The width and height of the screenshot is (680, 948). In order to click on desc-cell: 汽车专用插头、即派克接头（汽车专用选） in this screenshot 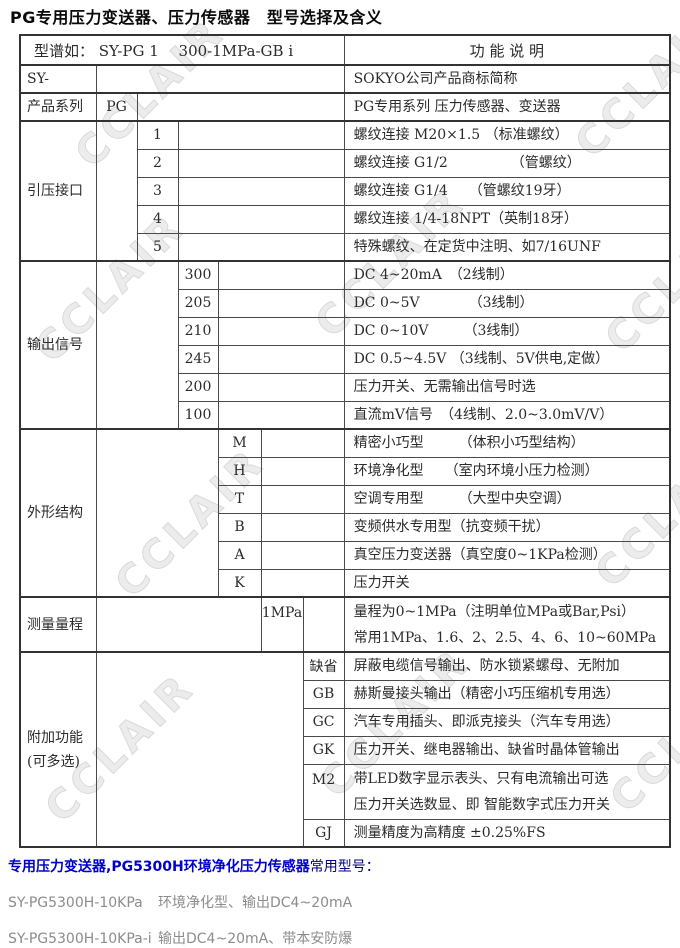, I will do `click(507, 722)`.